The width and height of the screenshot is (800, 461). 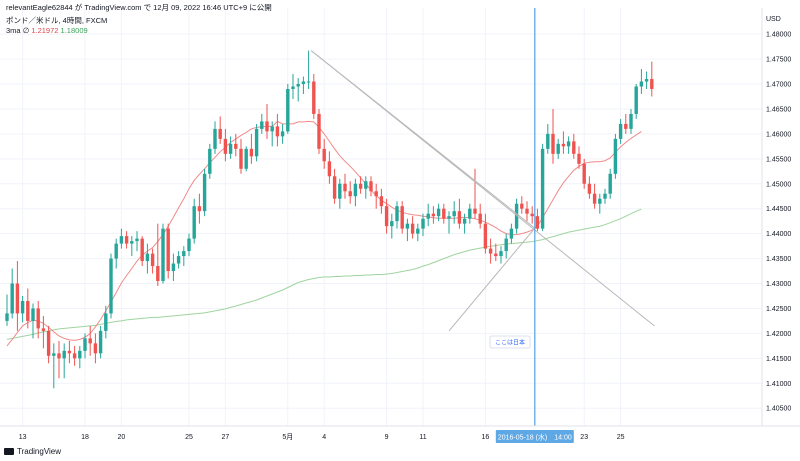 What do you see at coordinates (32, 451) in the screenshot?
I see `footer: TradingView` at bounding box center [32, 451].